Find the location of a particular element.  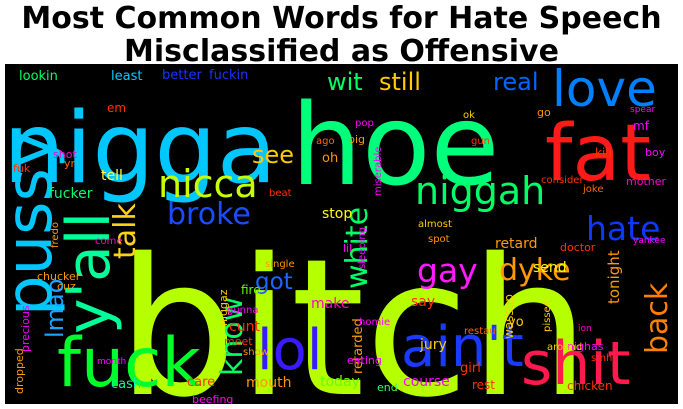

word-64: consider is located at coordinates (562, 180).